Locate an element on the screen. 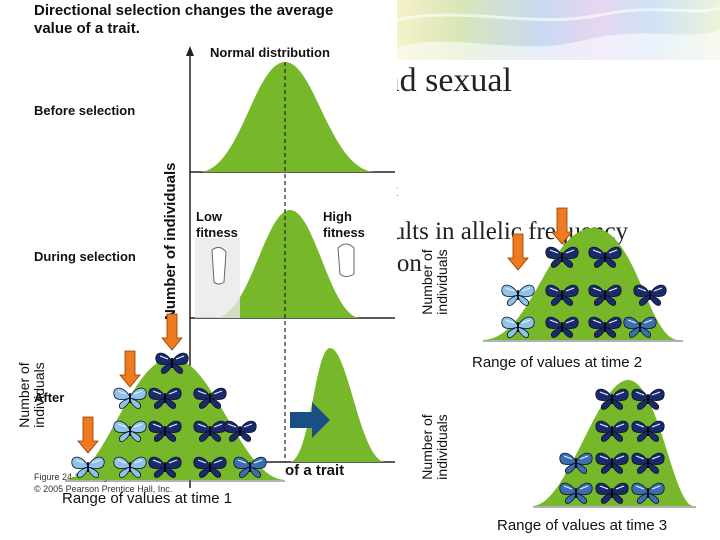 This screenshot has height=540, width=720. figure-heading-line2: value of a trait. is located at coordinates (87, 28).